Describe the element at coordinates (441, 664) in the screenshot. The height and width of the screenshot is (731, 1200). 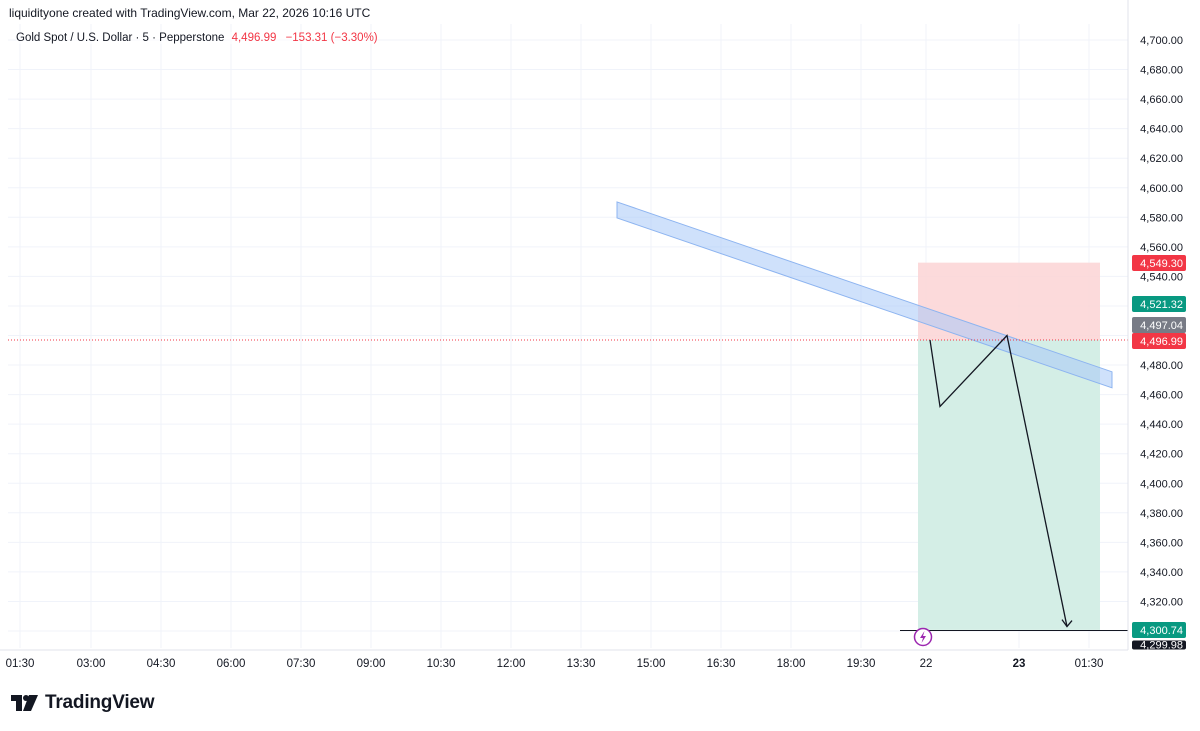
I see `time-tick-label: 10:30` at that location.